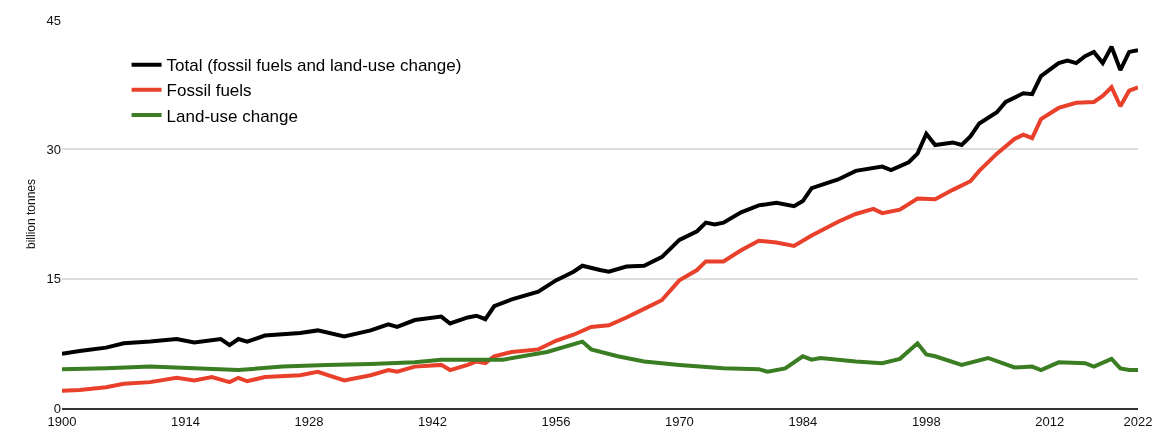  I want to click on x-tick-label: 1942, so click(432, 421).